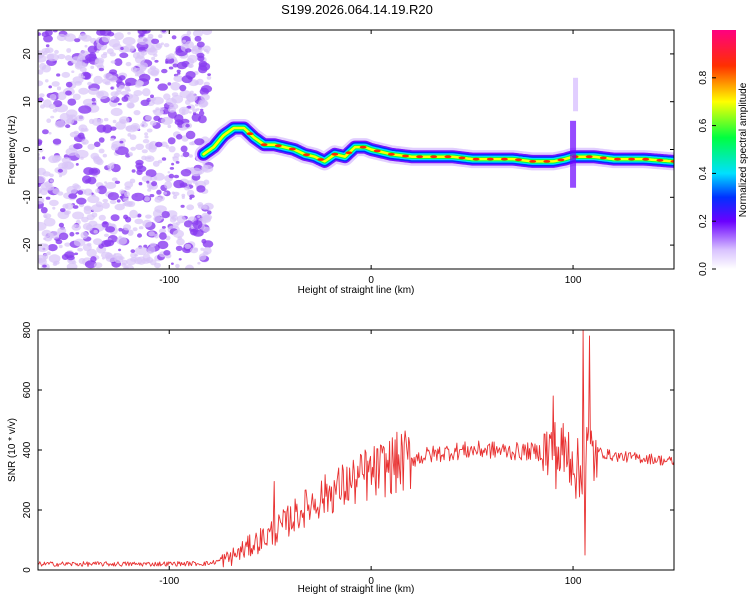 This screenshot has height=600, width=750. What do you see at coordinates (27, 149) in the screenshot?
I see `spectrogram-ytick-label: 0` at bounding box center [27, 149].